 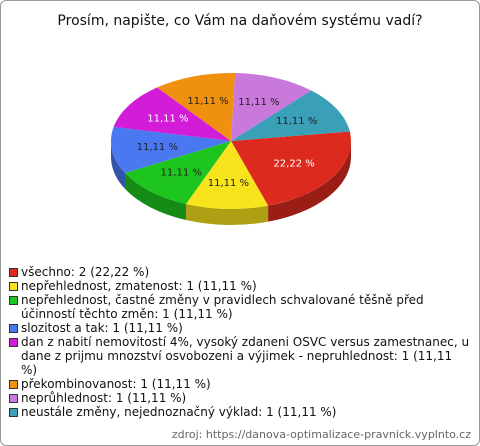 I want to click on legend-item: neprůhlednost: 1 (11,11 %), so click(x=240, y=398).